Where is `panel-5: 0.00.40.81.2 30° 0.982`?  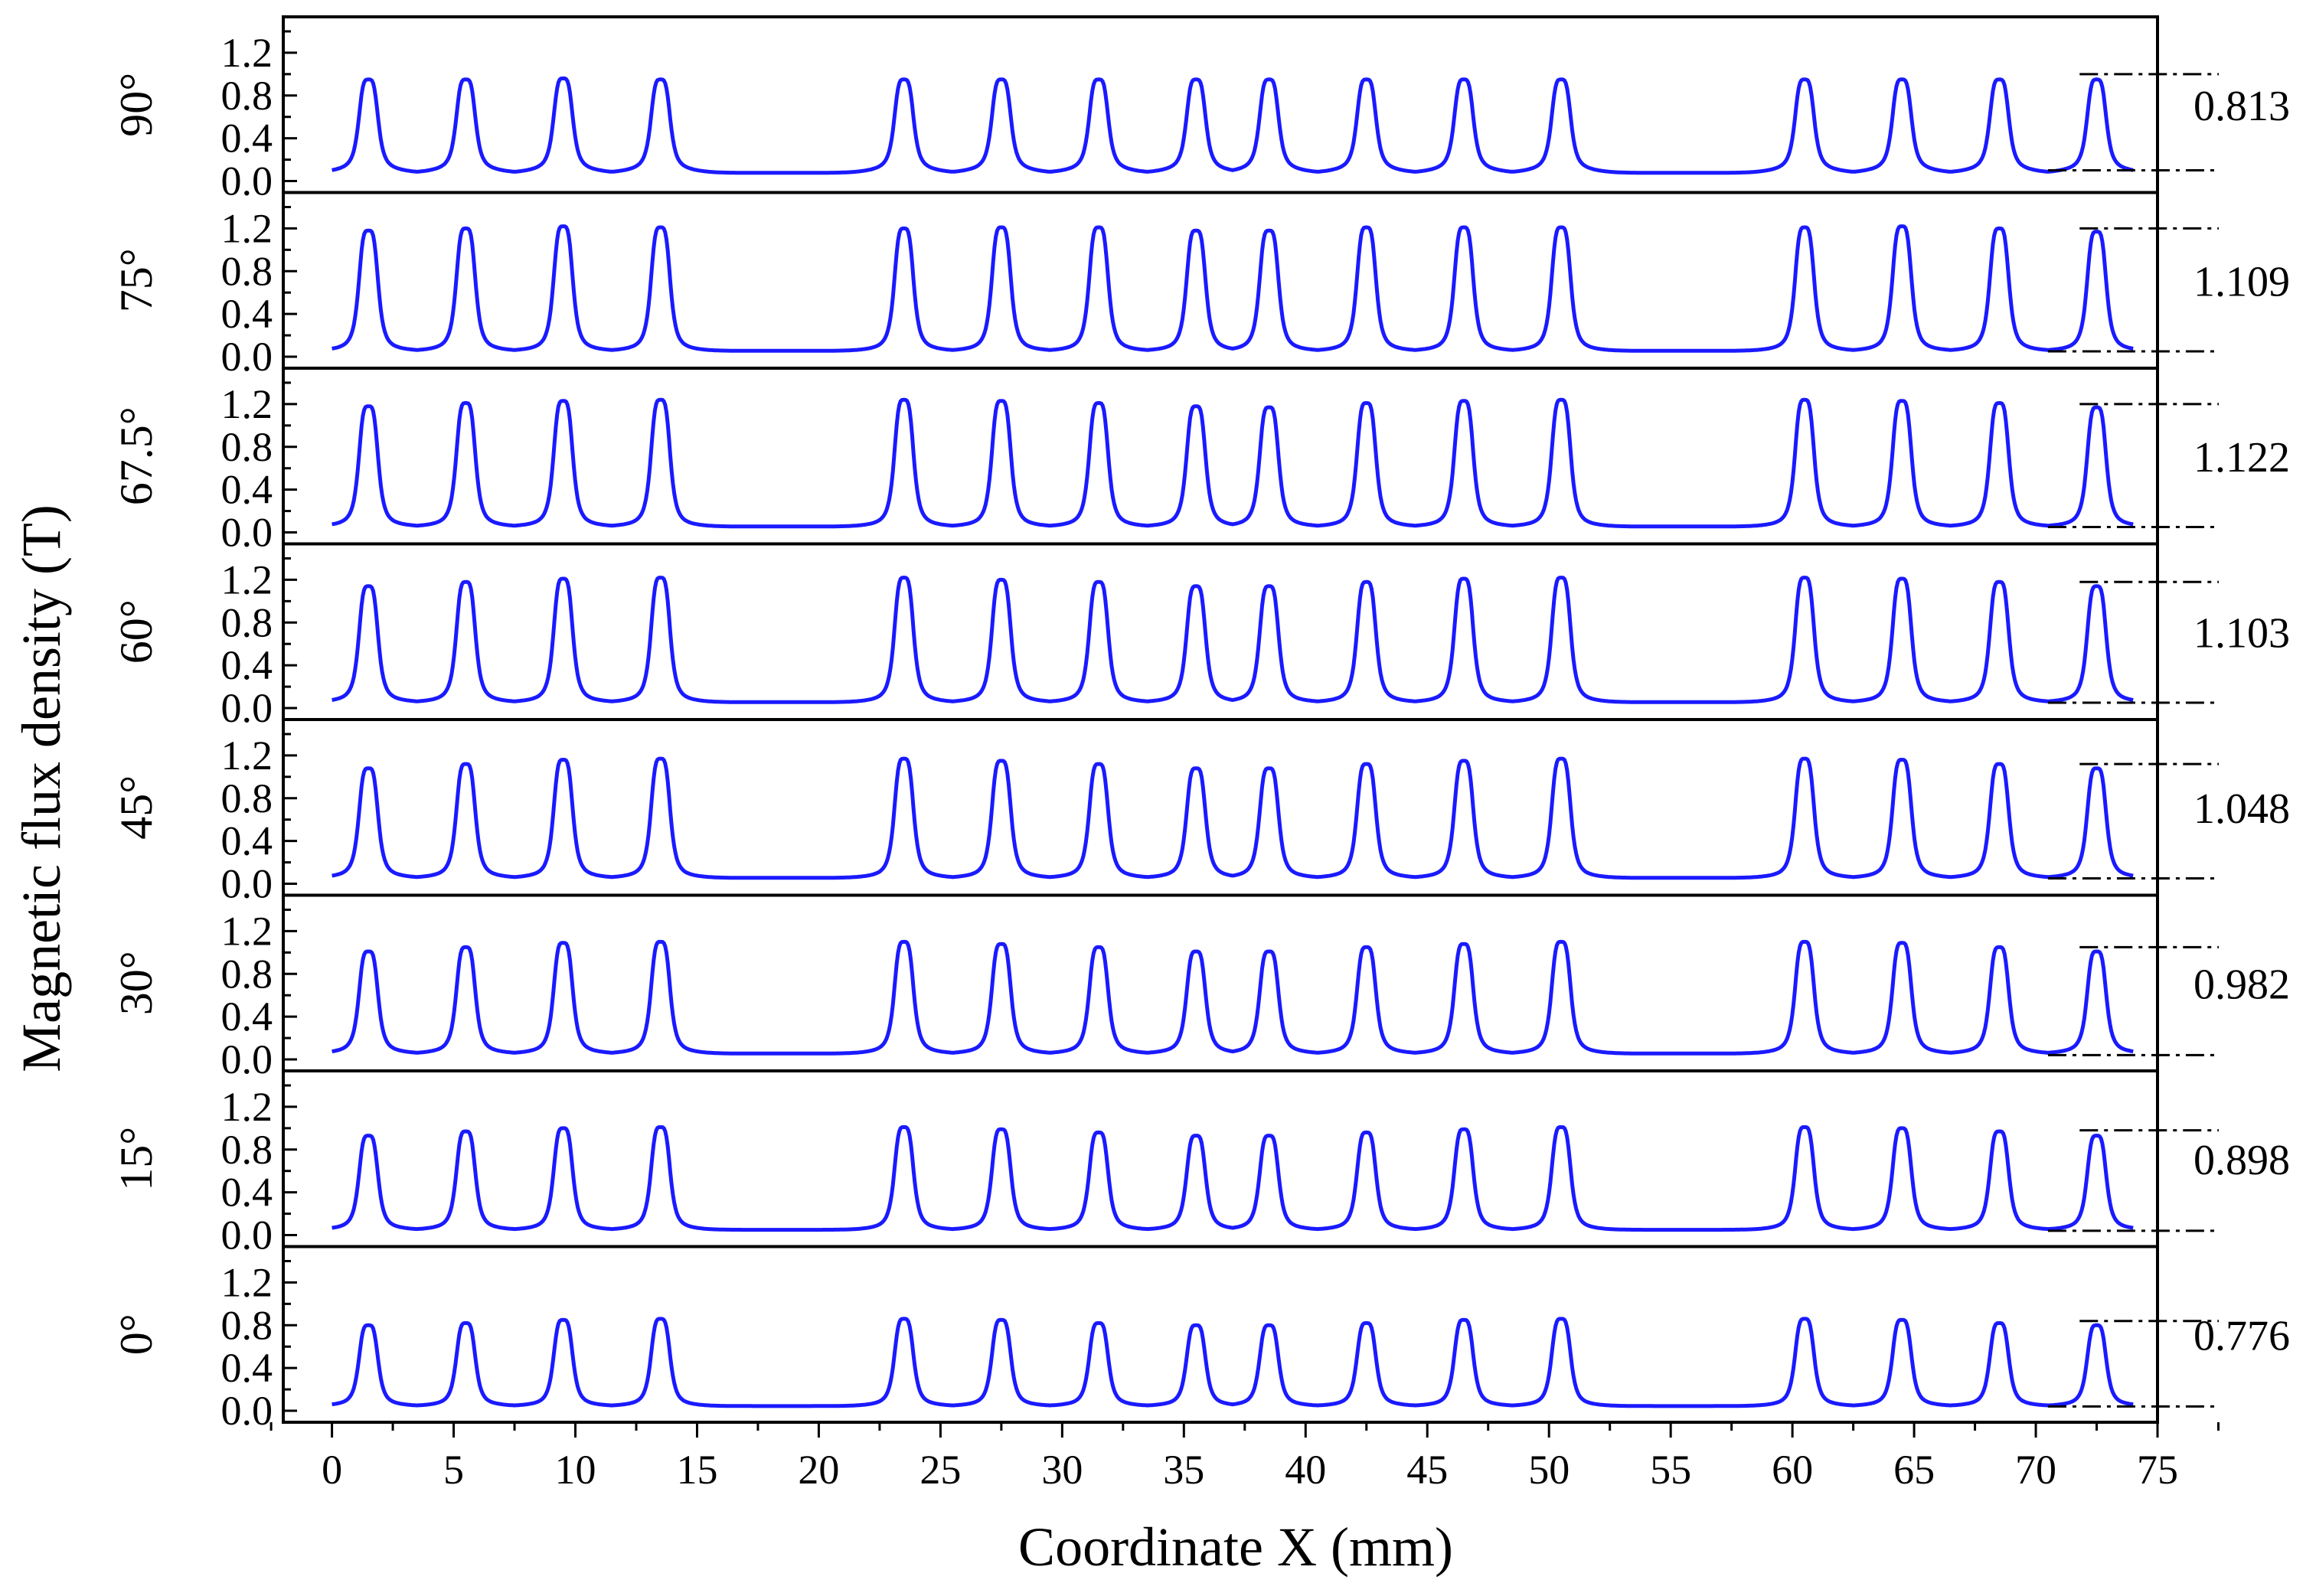
panel-5: 0.00.40.81.2 30° 0.982 is located at coordinates (1200, 987).